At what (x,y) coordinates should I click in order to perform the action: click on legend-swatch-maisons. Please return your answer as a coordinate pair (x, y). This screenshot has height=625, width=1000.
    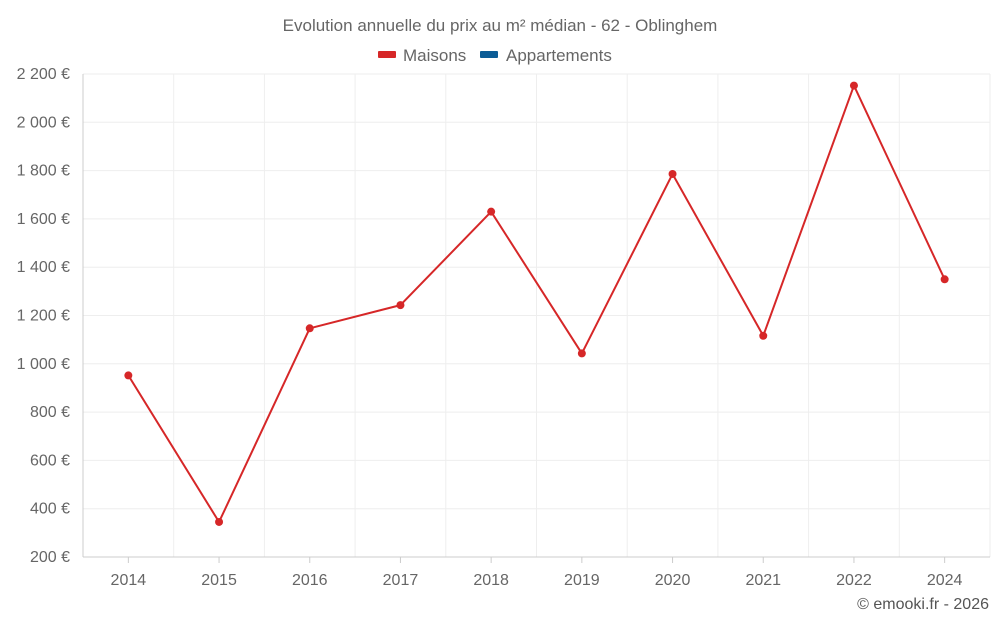
    Looking at the image, I should click on (387, 54).